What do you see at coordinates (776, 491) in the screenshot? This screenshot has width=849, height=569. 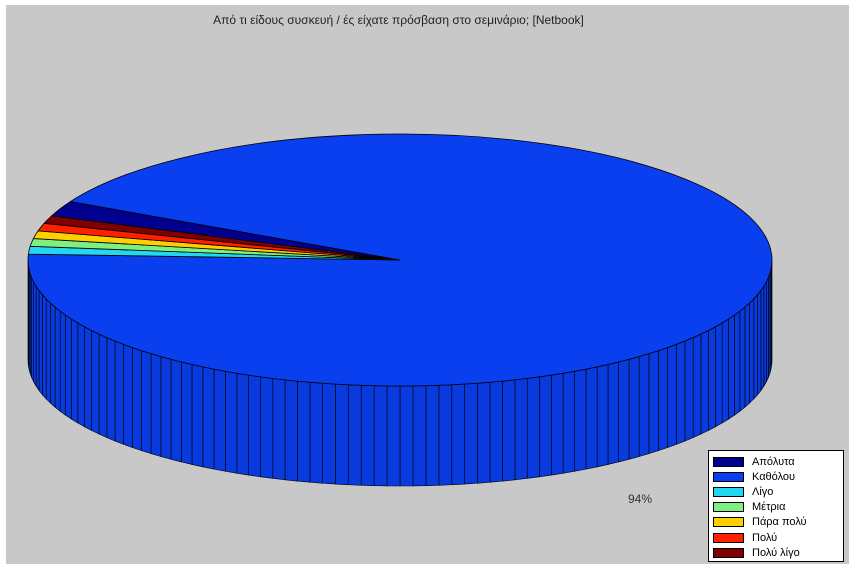 I see `legend-item: Λίγο` at bounding box center [776, 491].